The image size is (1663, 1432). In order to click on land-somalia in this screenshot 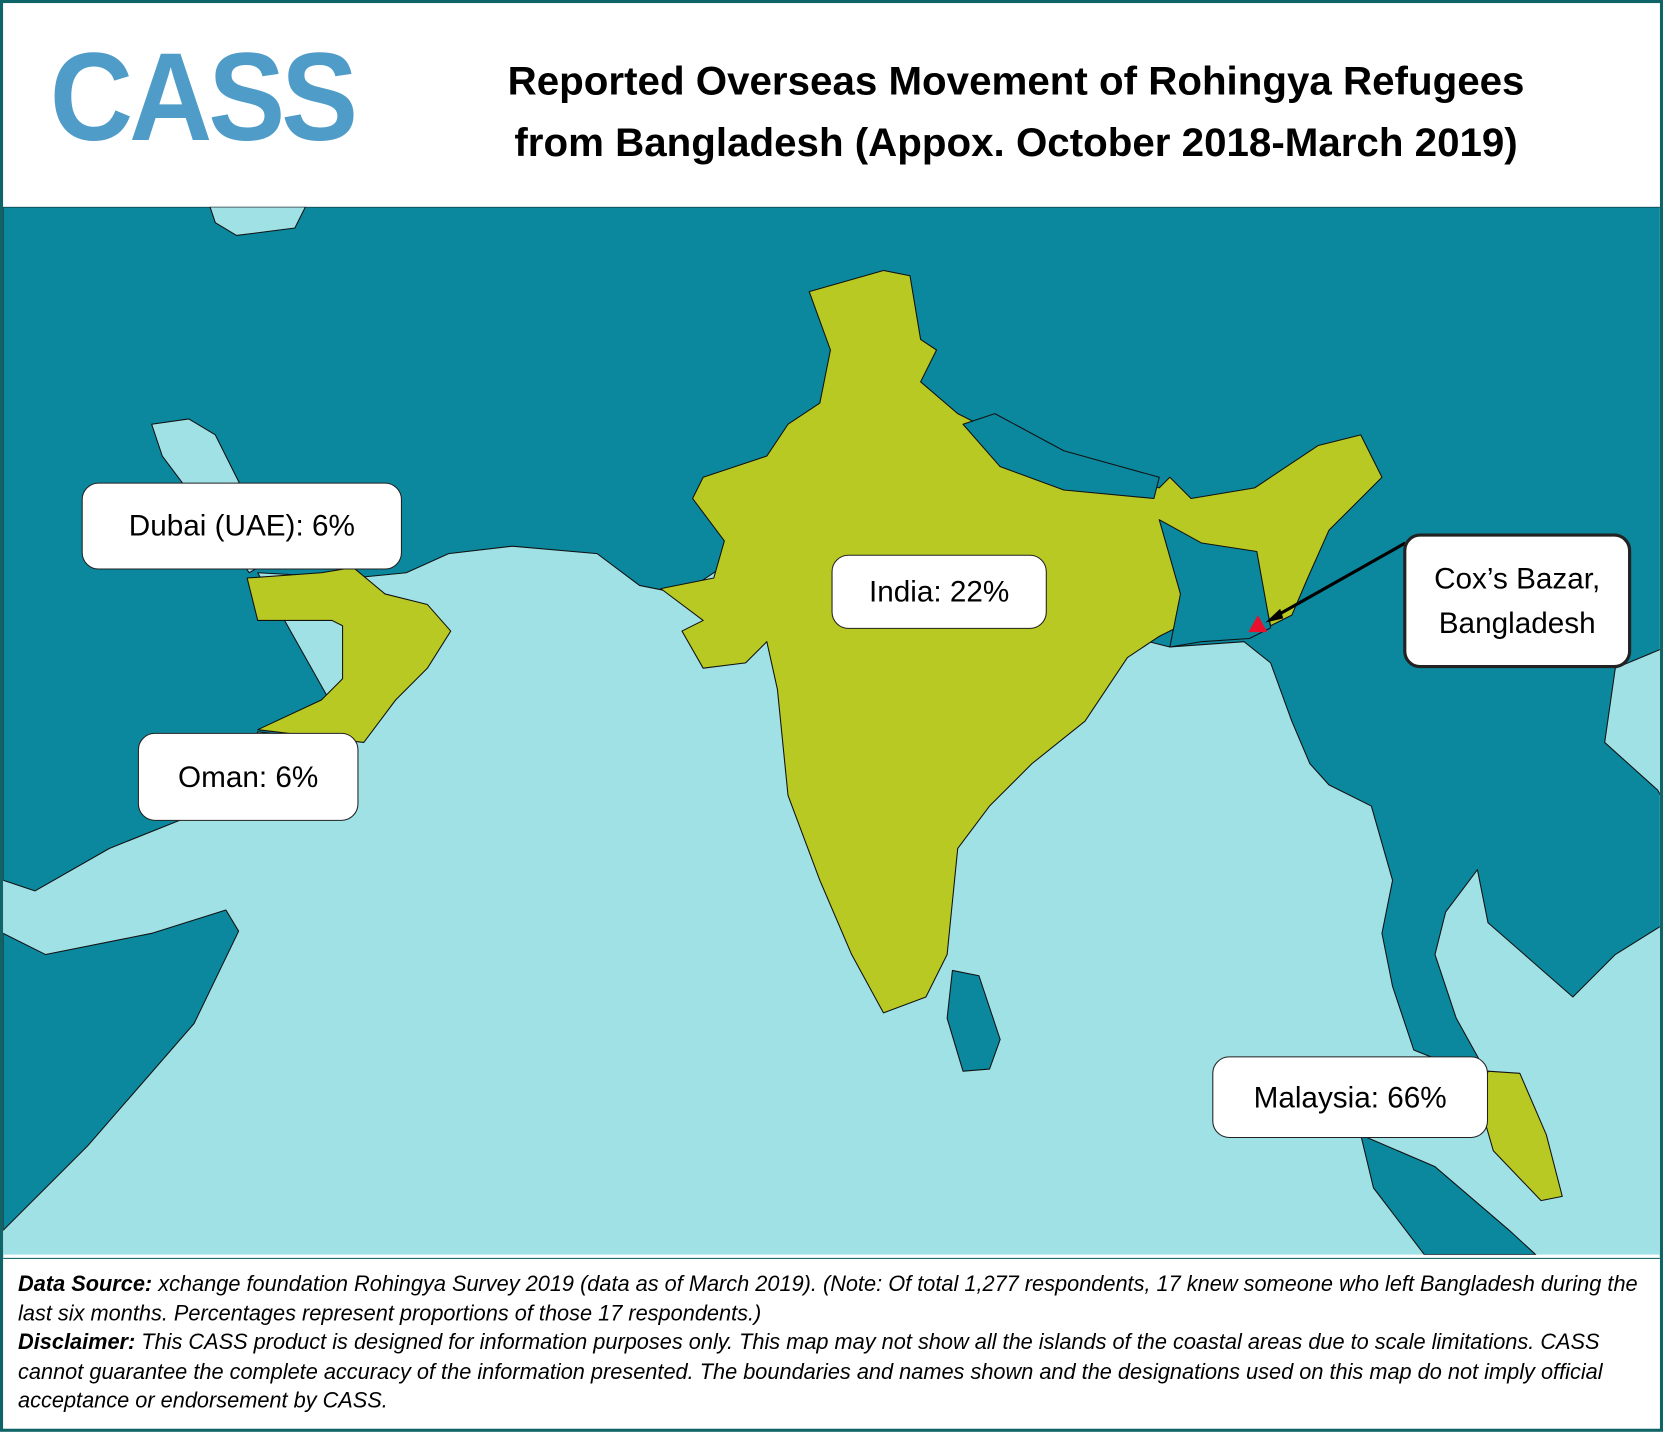, I will do `click(121, 1070)`.